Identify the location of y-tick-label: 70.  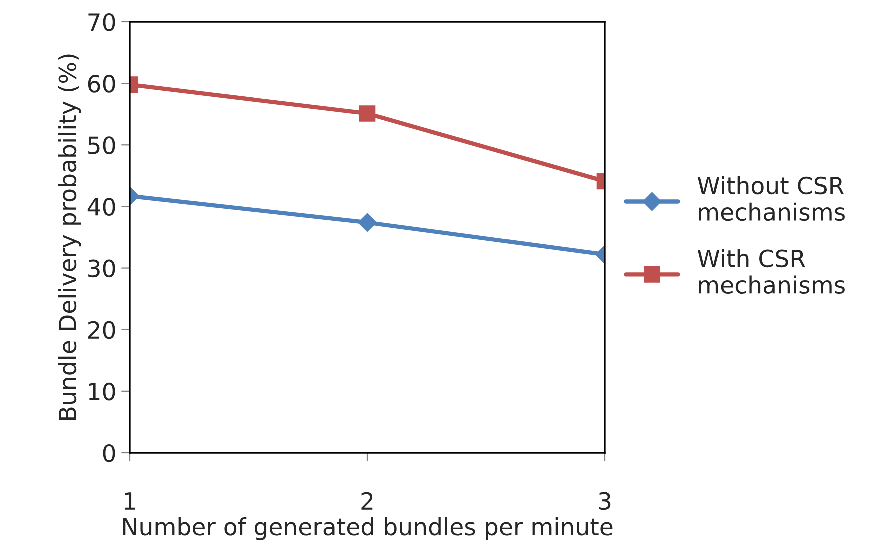
(102, 22).